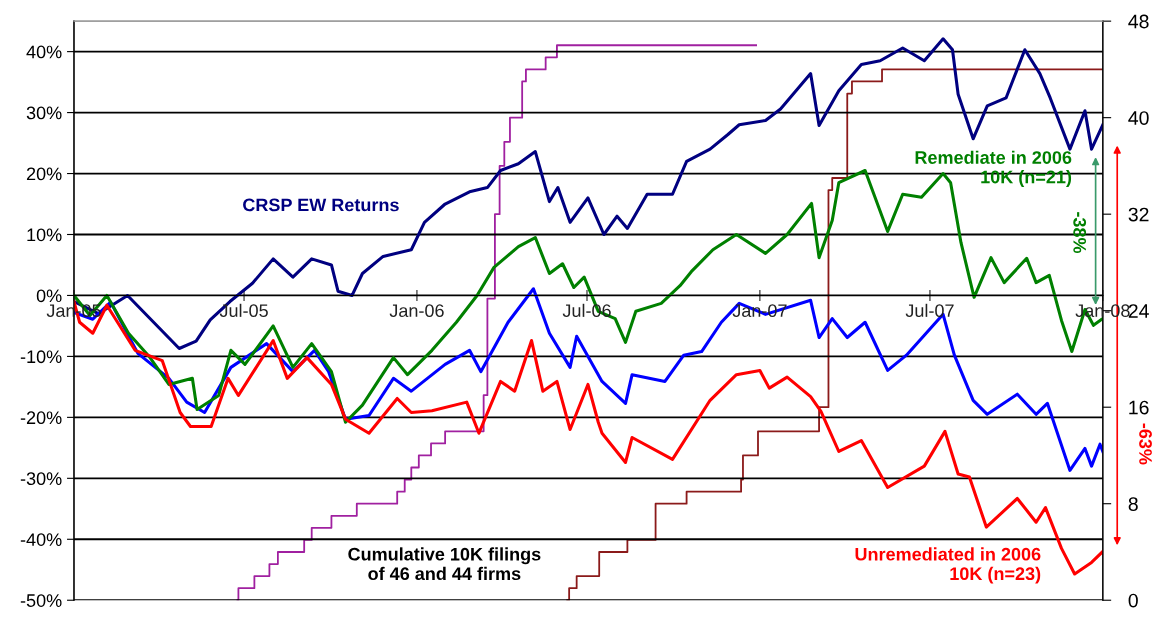 The width and height of the screenshot is (1156, 622). I want to click on x-tick-label: Jul-05, so click(243, 310).